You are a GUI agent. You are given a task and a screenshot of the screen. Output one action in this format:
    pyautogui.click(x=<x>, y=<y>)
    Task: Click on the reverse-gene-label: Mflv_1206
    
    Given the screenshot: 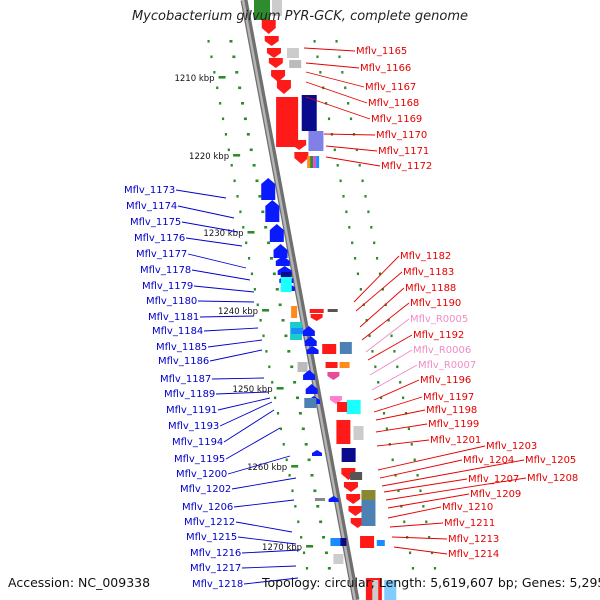 What is the action you would take?
    pyautogui.click(x=207, y=507)
    